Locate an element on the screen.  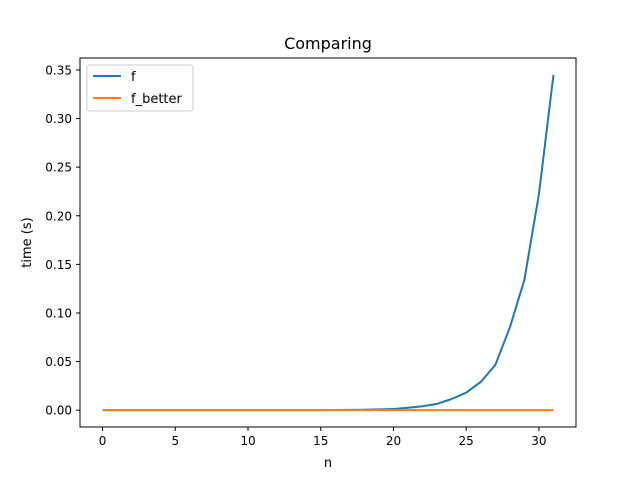
x-tick-label: 25 is located at coordinates (466, 441).